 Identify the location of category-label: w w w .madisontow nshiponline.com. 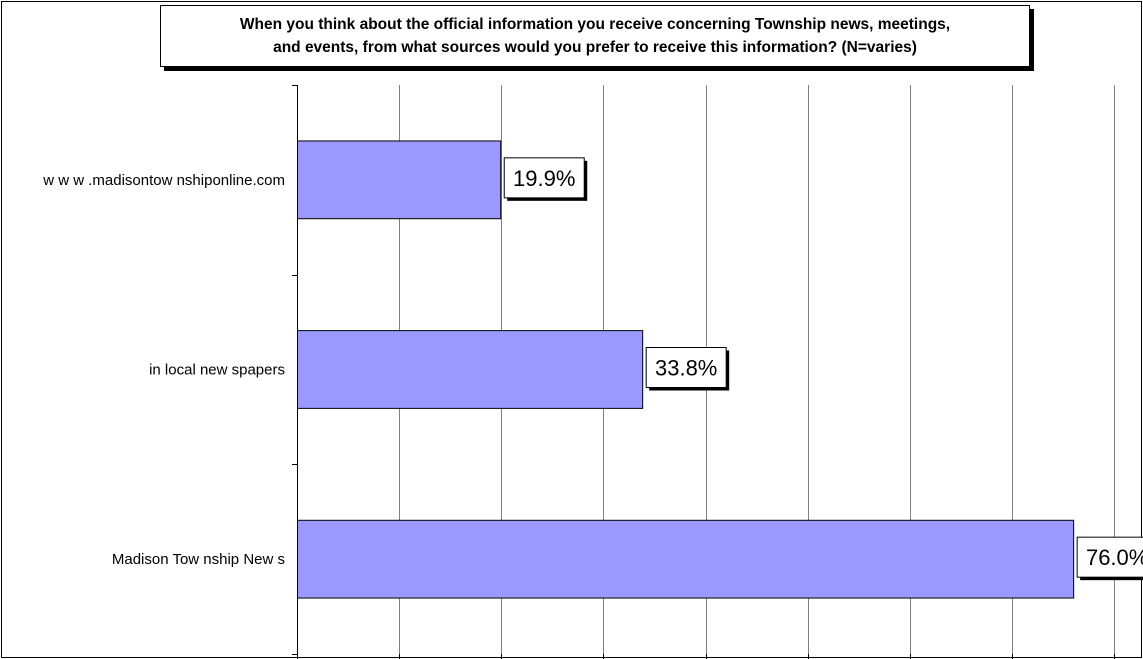
(163, 180).